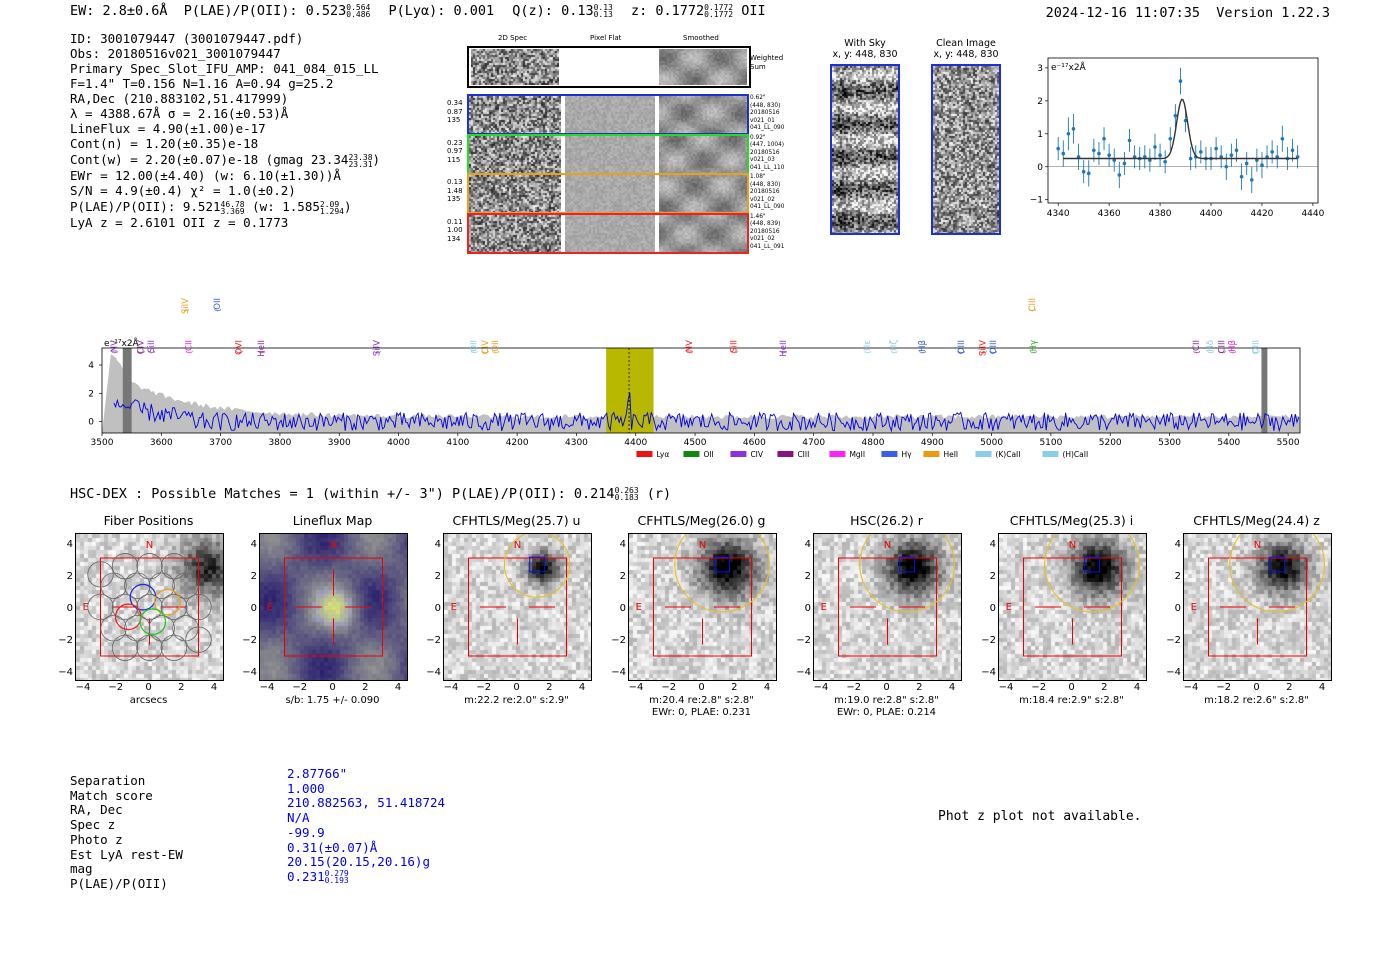 The width and height of the screenshot is (1400, 953). Describe the element at coordinates (179, 98) in the screenshot. I see `info-line: RA,Dec (210.883102,51.417999)` at that location.